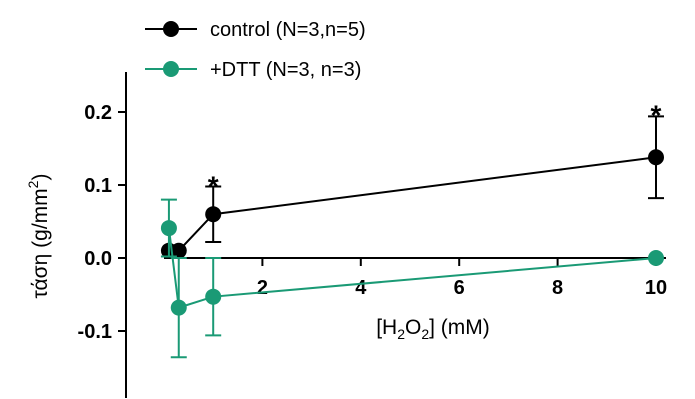 The height and width of the screenshot is (399, 695). What do you see at coordinates (98, 113) in the screenshot?
I see `y-tick-label: 0.2` at bounding box center [98, 113].